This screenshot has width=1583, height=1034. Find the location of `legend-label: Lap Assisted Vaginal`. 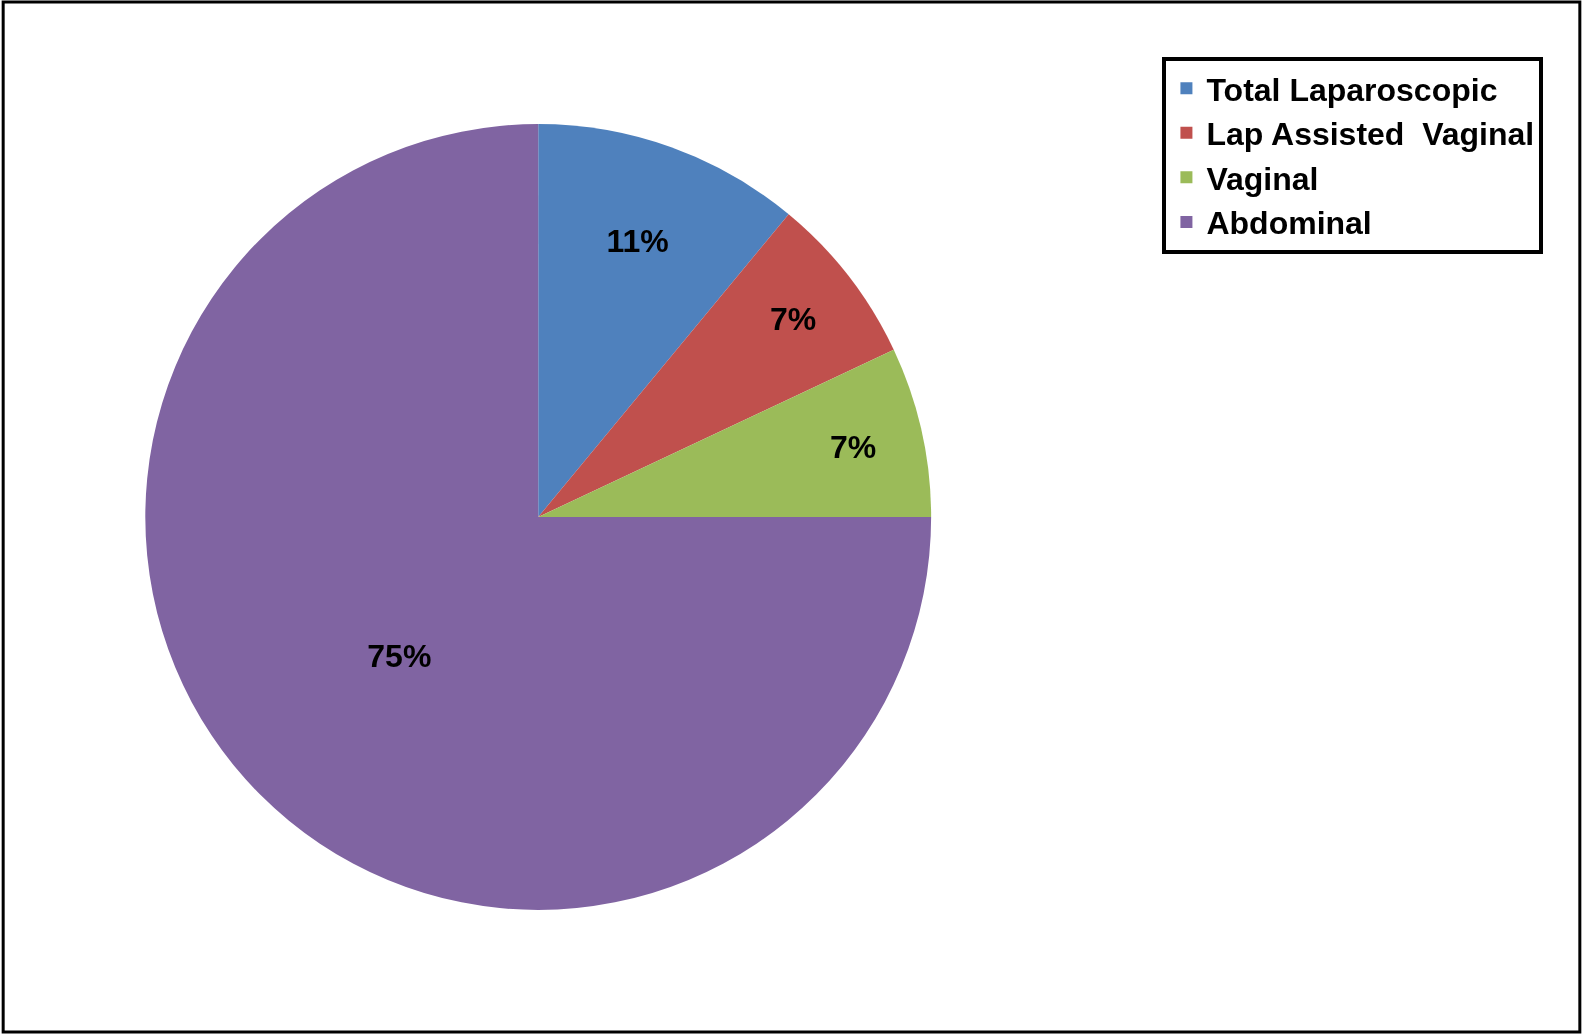

legend-label: Lap Assisted Vaginal is located at coordinates (1370, 134).